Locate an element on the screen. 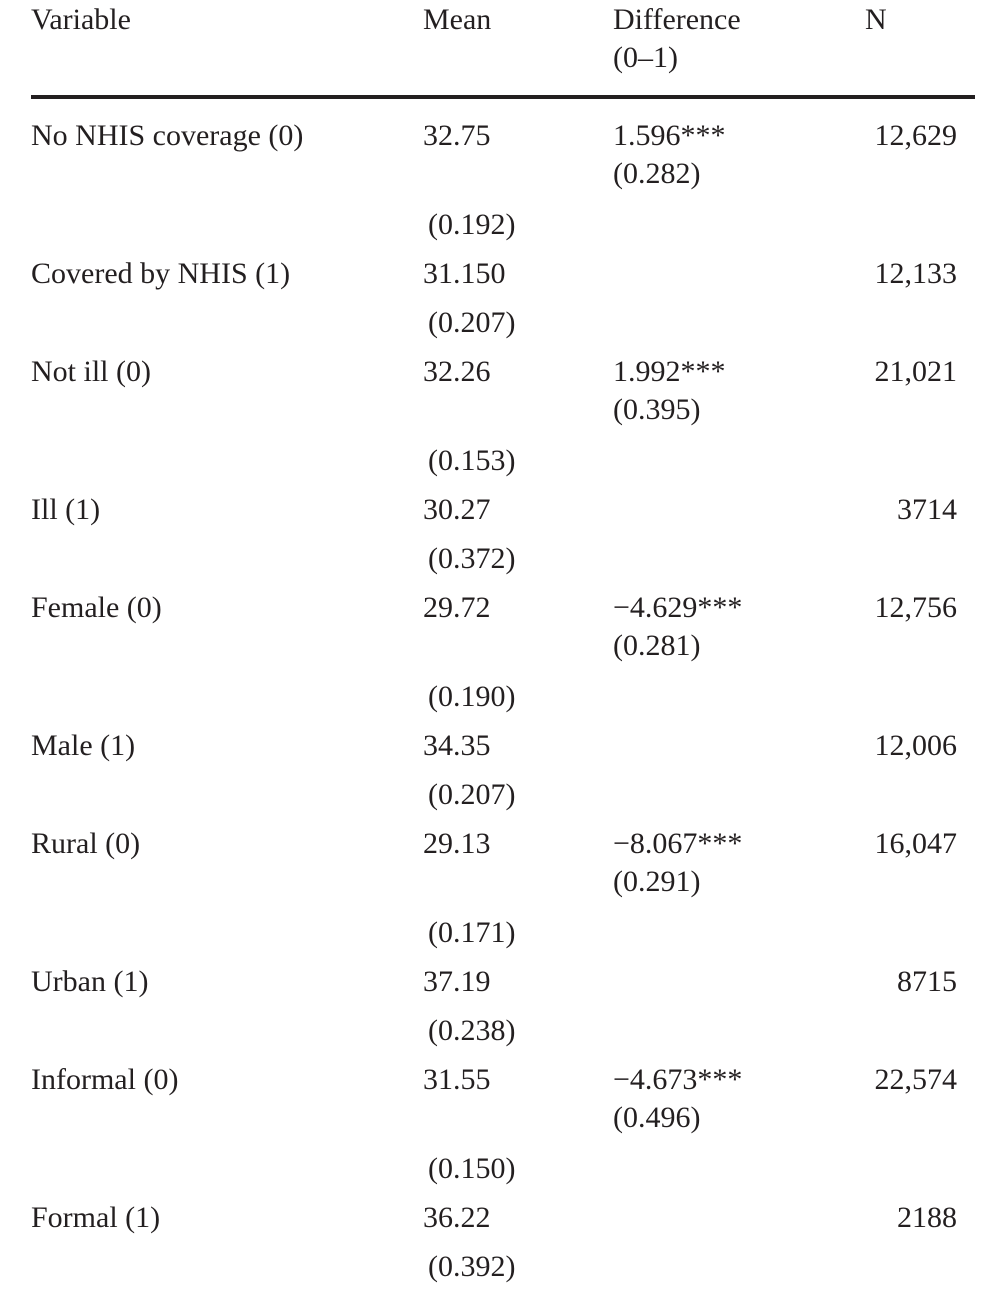  header-rule is located at coordinates (503, 97).